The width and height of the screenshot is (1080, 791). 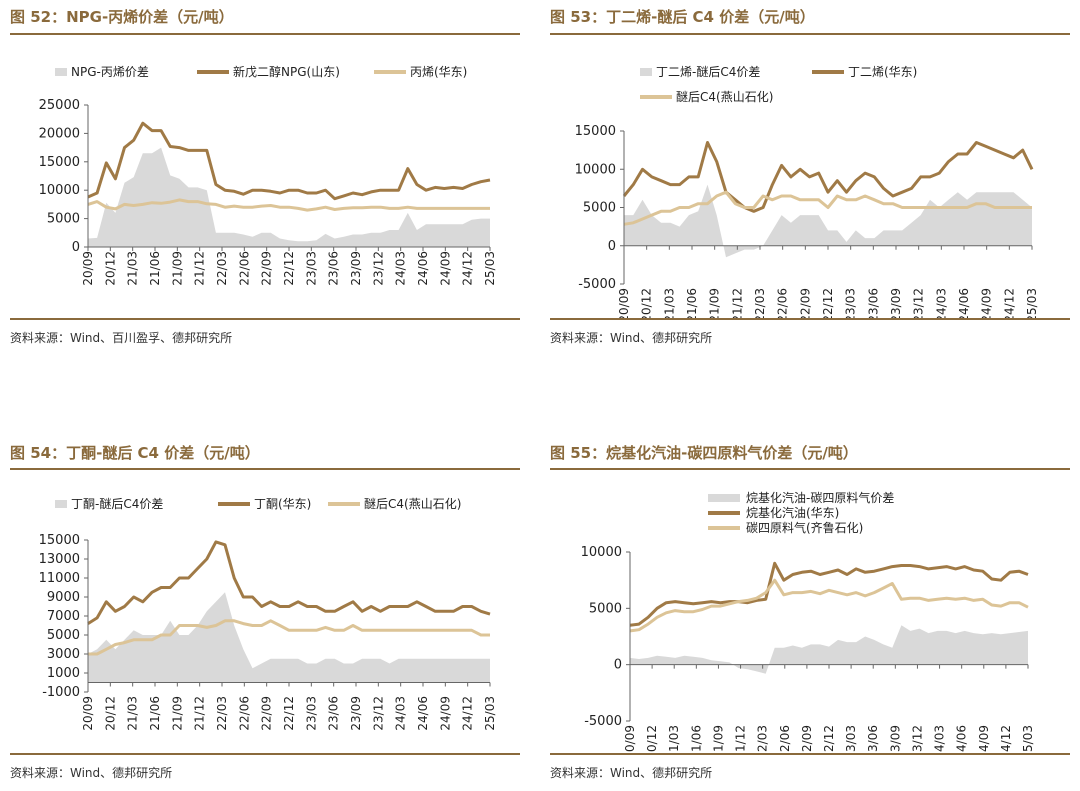 What do you see at coordinates (820, 497) in the screenshot?
I see `legend-label-spread: 烷基化汽油-碳四原料气价差` at bounding box center [820, 497].